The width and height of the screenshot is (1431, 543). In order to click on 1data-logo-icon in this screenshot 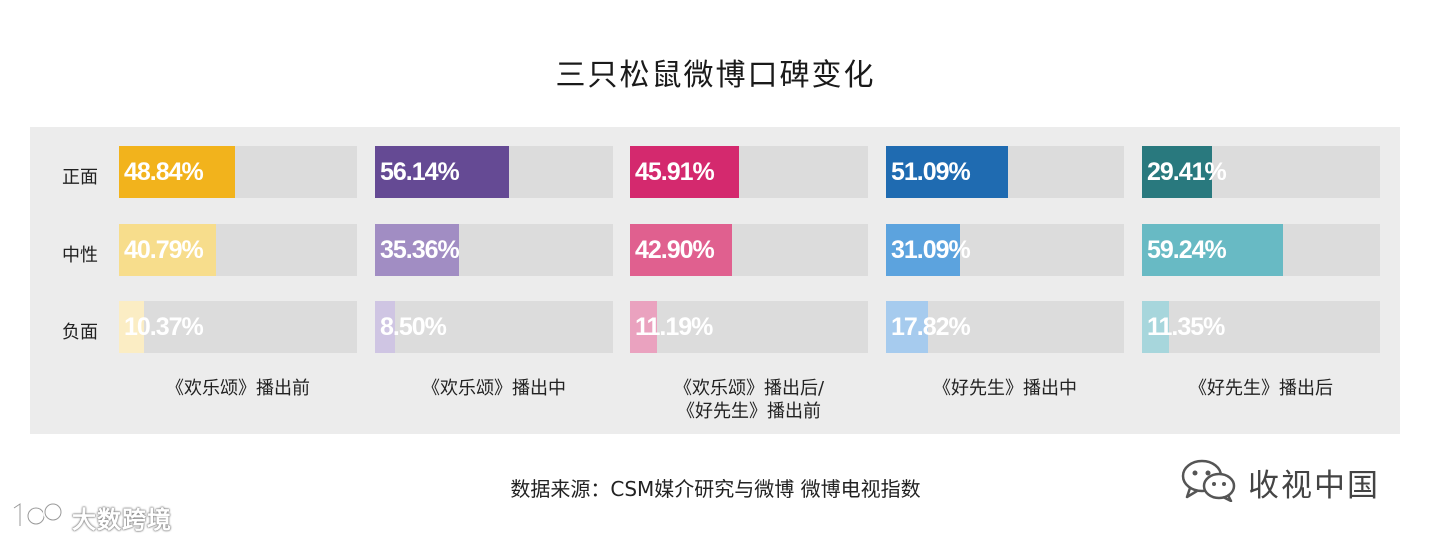, I will do `click(38, 517)`.